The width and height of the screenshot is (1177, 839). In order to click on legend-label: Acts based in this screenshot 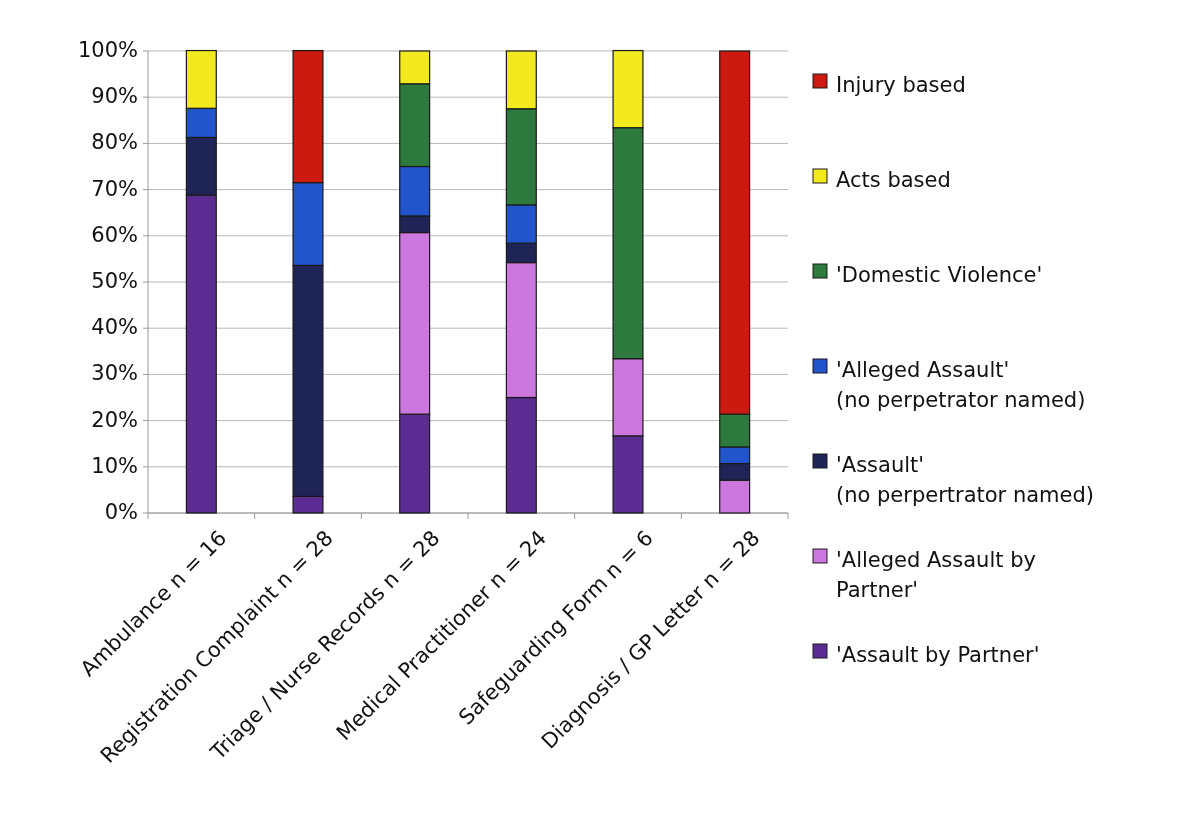, I will do `click(893, 180)`.